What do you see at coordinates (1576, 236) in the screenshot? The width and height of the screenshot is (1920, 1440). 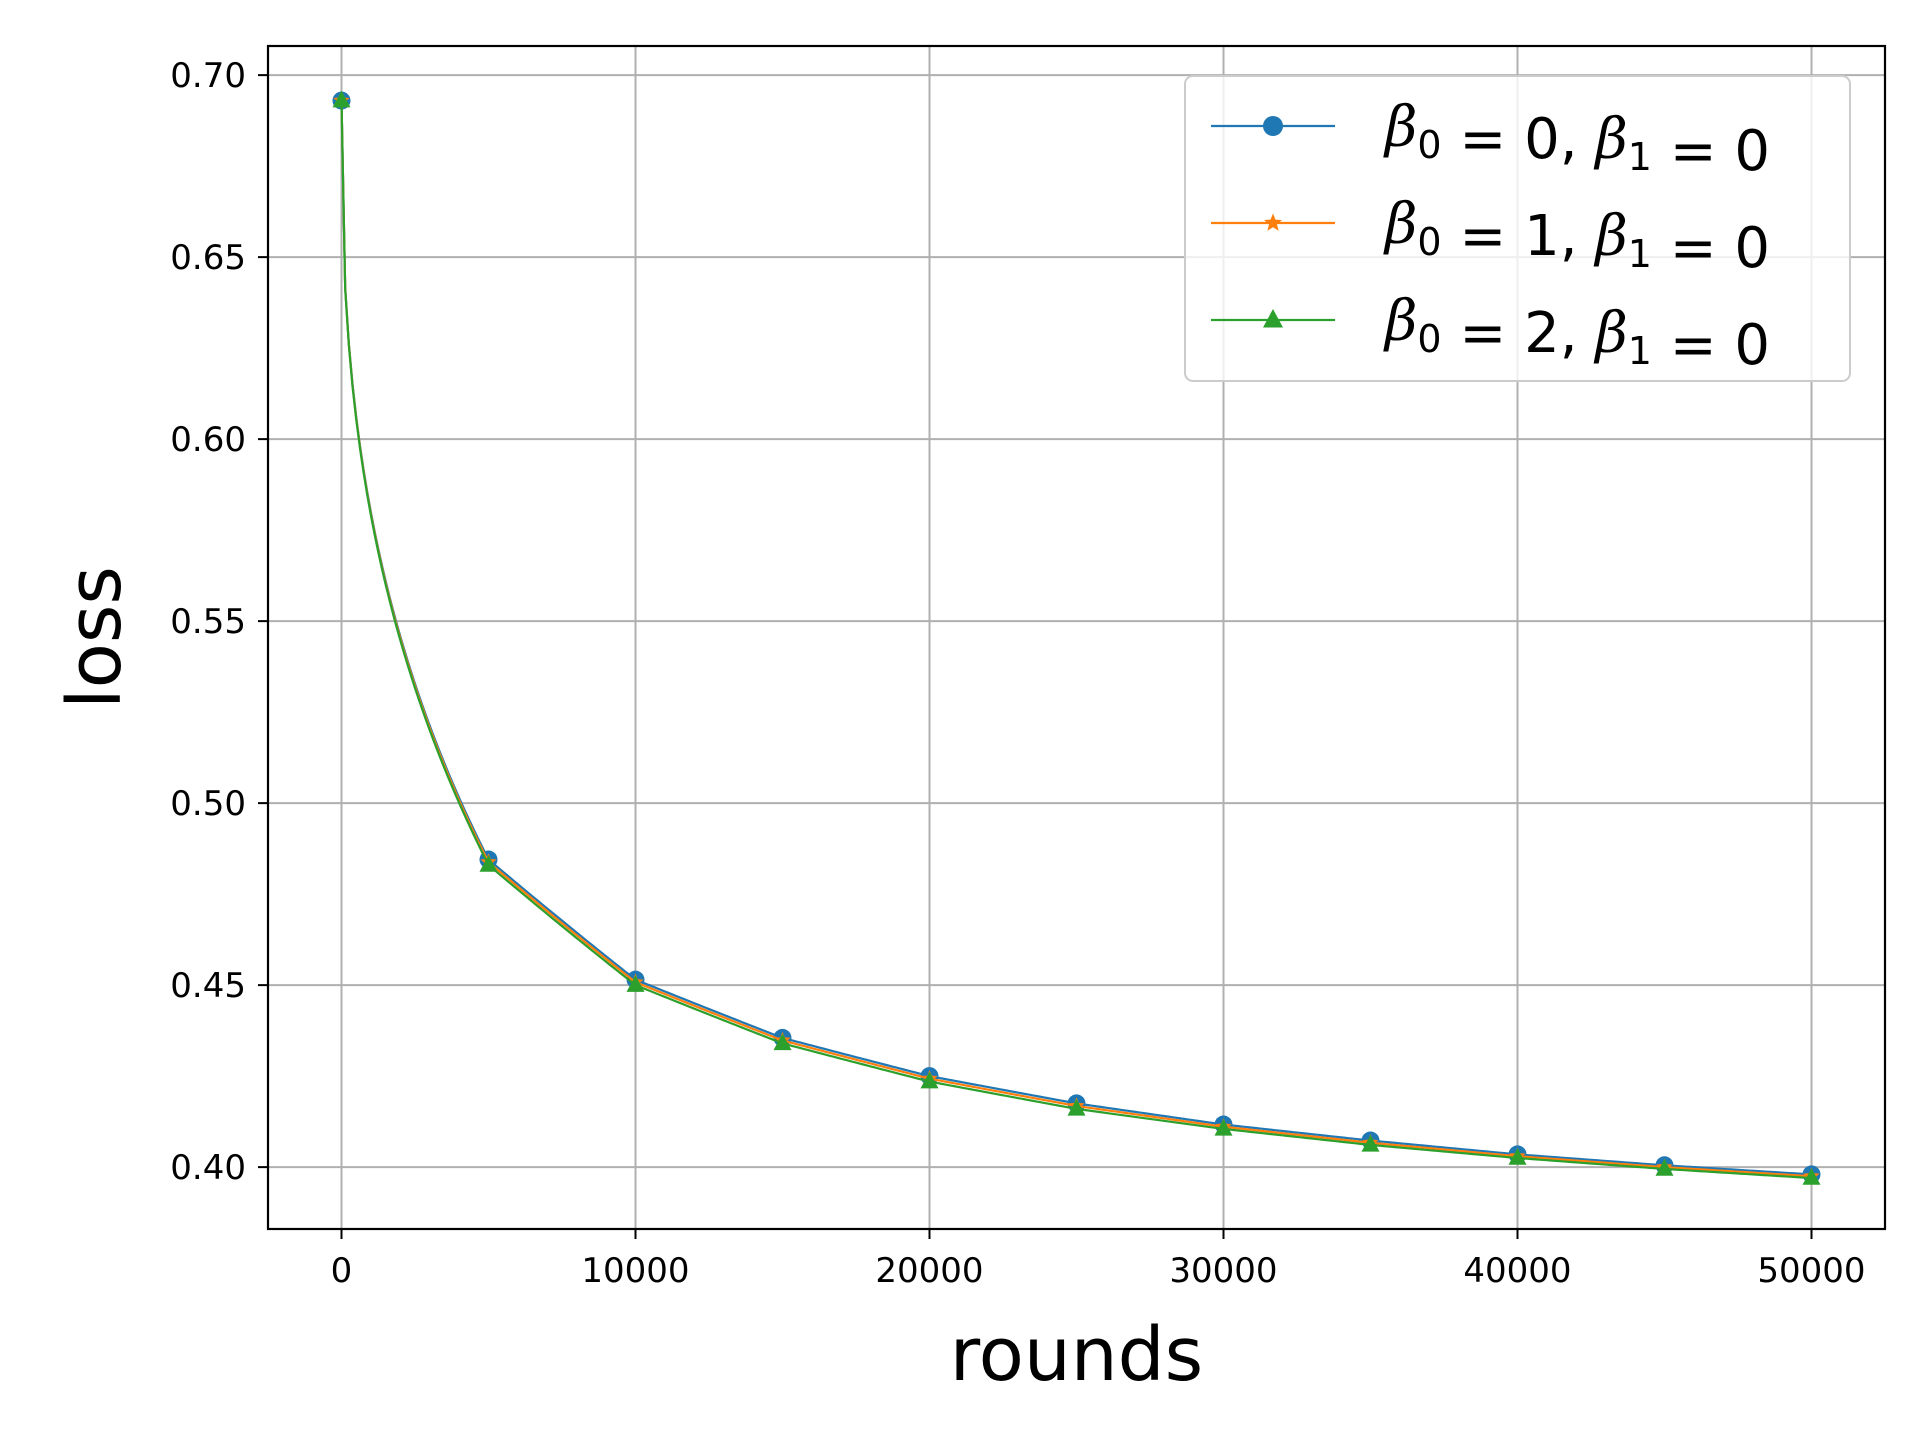 I see `legend-label: β0 = 1, β1 = 0` at bounding box center [1576, 236].